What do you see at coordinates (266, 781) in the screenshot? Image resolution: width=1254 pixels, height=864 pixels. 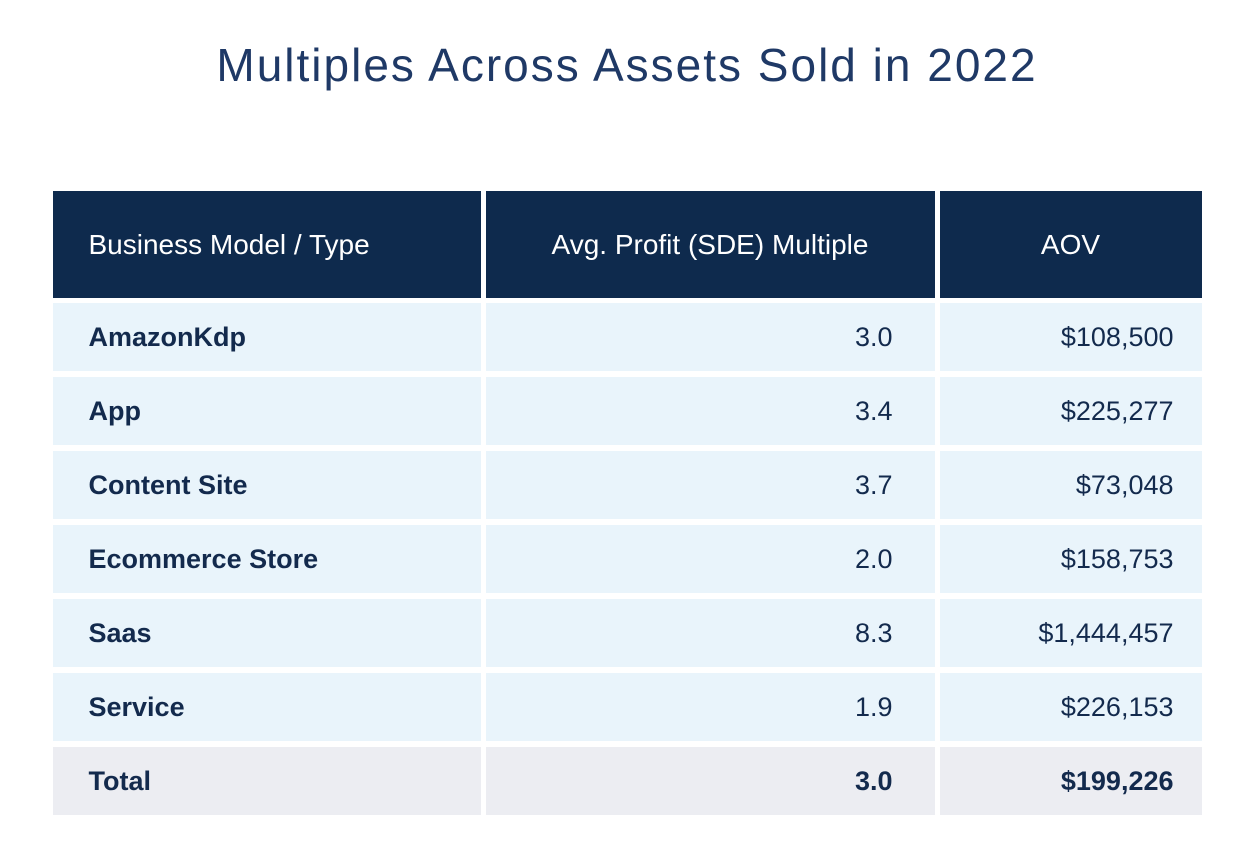 I see `row-label: Total` at bounding box center [266, 781].